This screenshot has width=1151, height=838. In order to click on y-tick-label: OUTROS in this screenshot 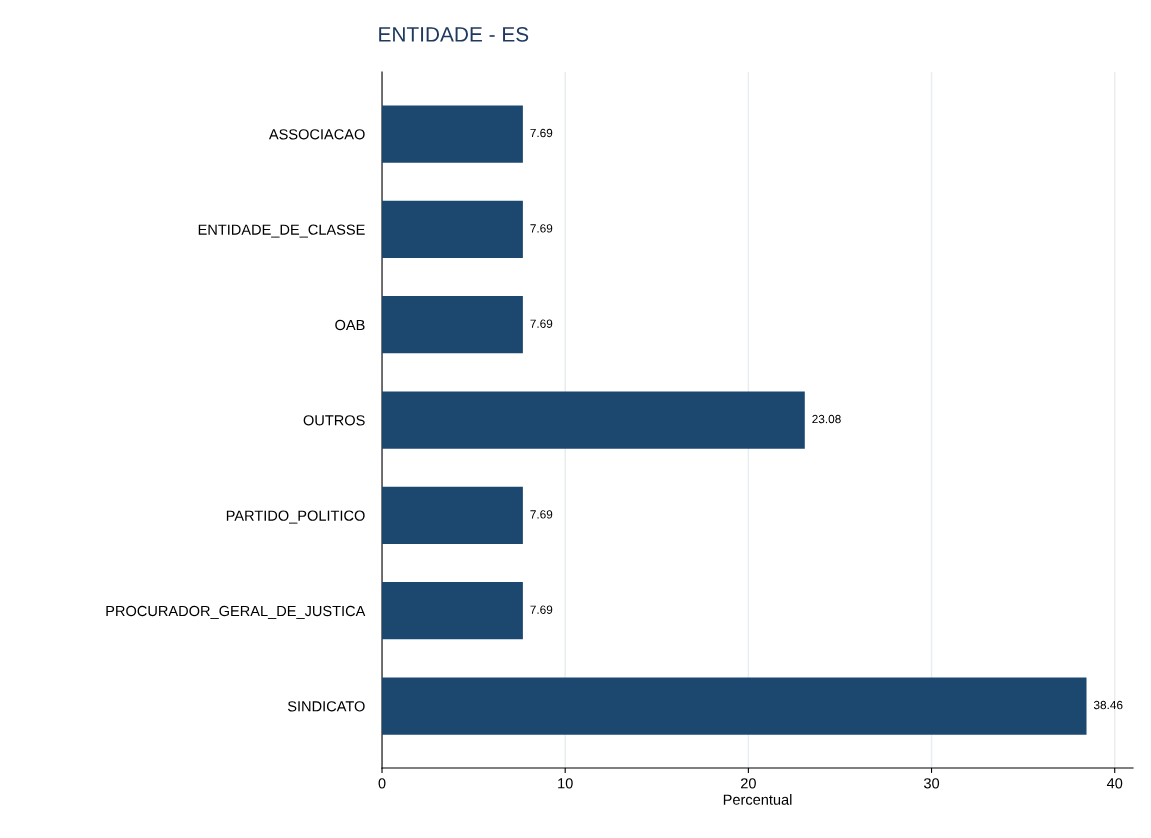, I will do `click(334, 420)`.